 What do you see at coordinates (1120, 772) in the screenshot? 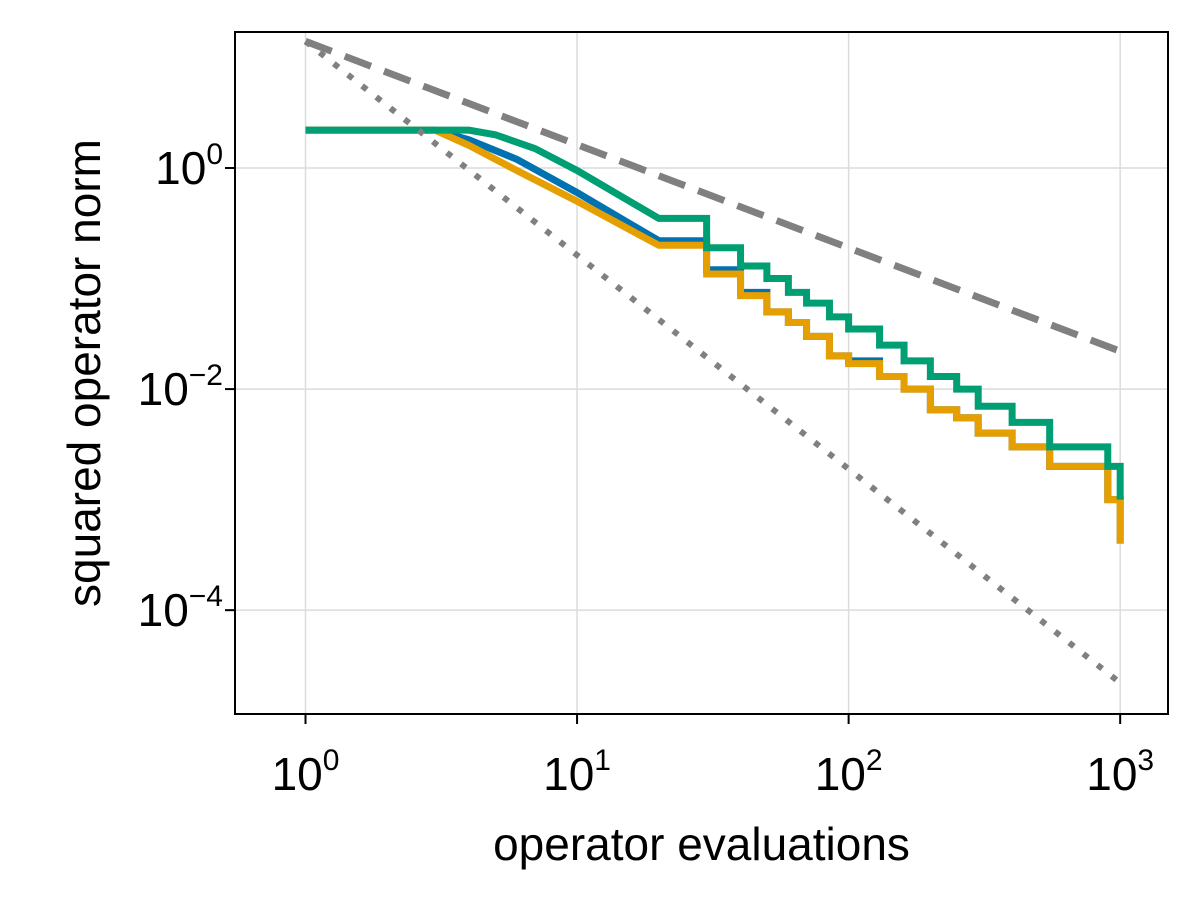
I see `x-tick-label: 10³` at bounding box center [1120, 772].